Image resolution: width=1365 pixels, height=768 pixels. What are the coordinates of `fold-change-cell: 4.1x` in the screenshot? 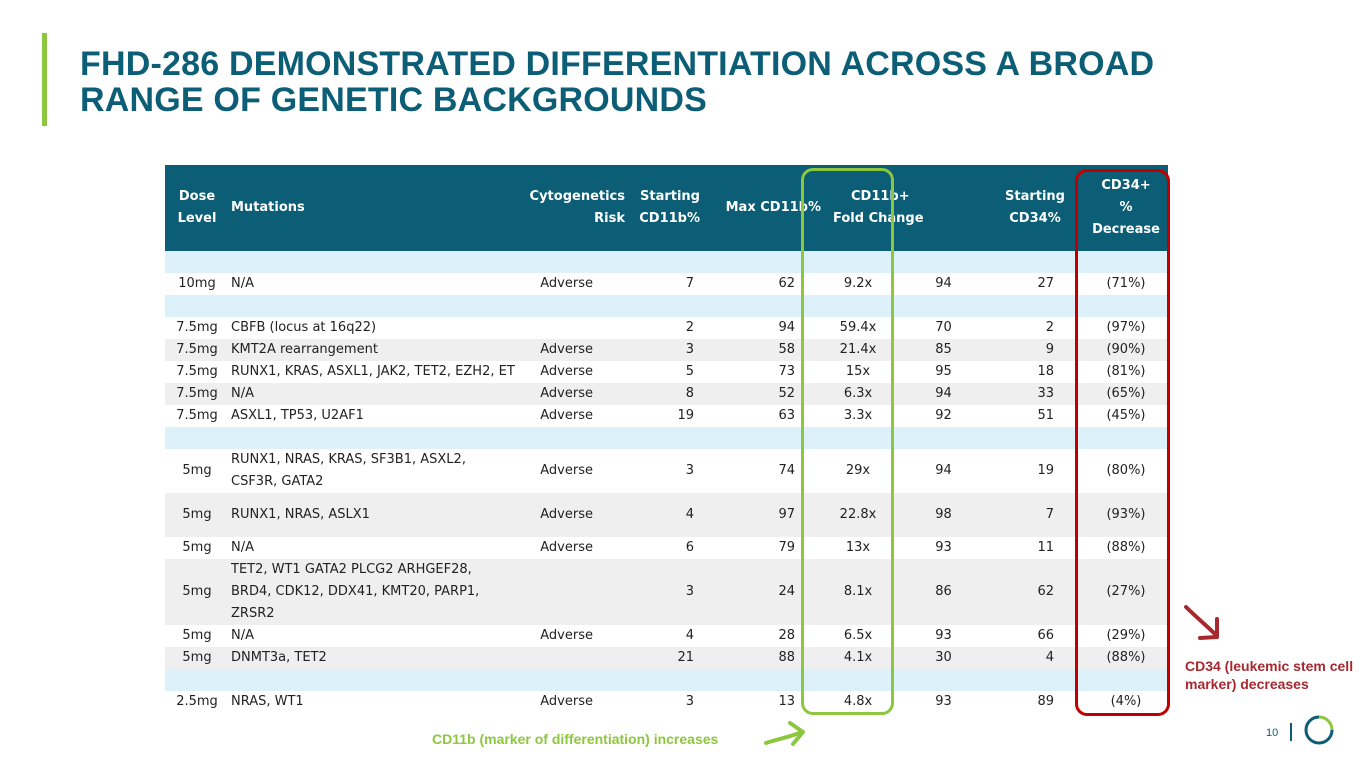 It's located at (856, 658).